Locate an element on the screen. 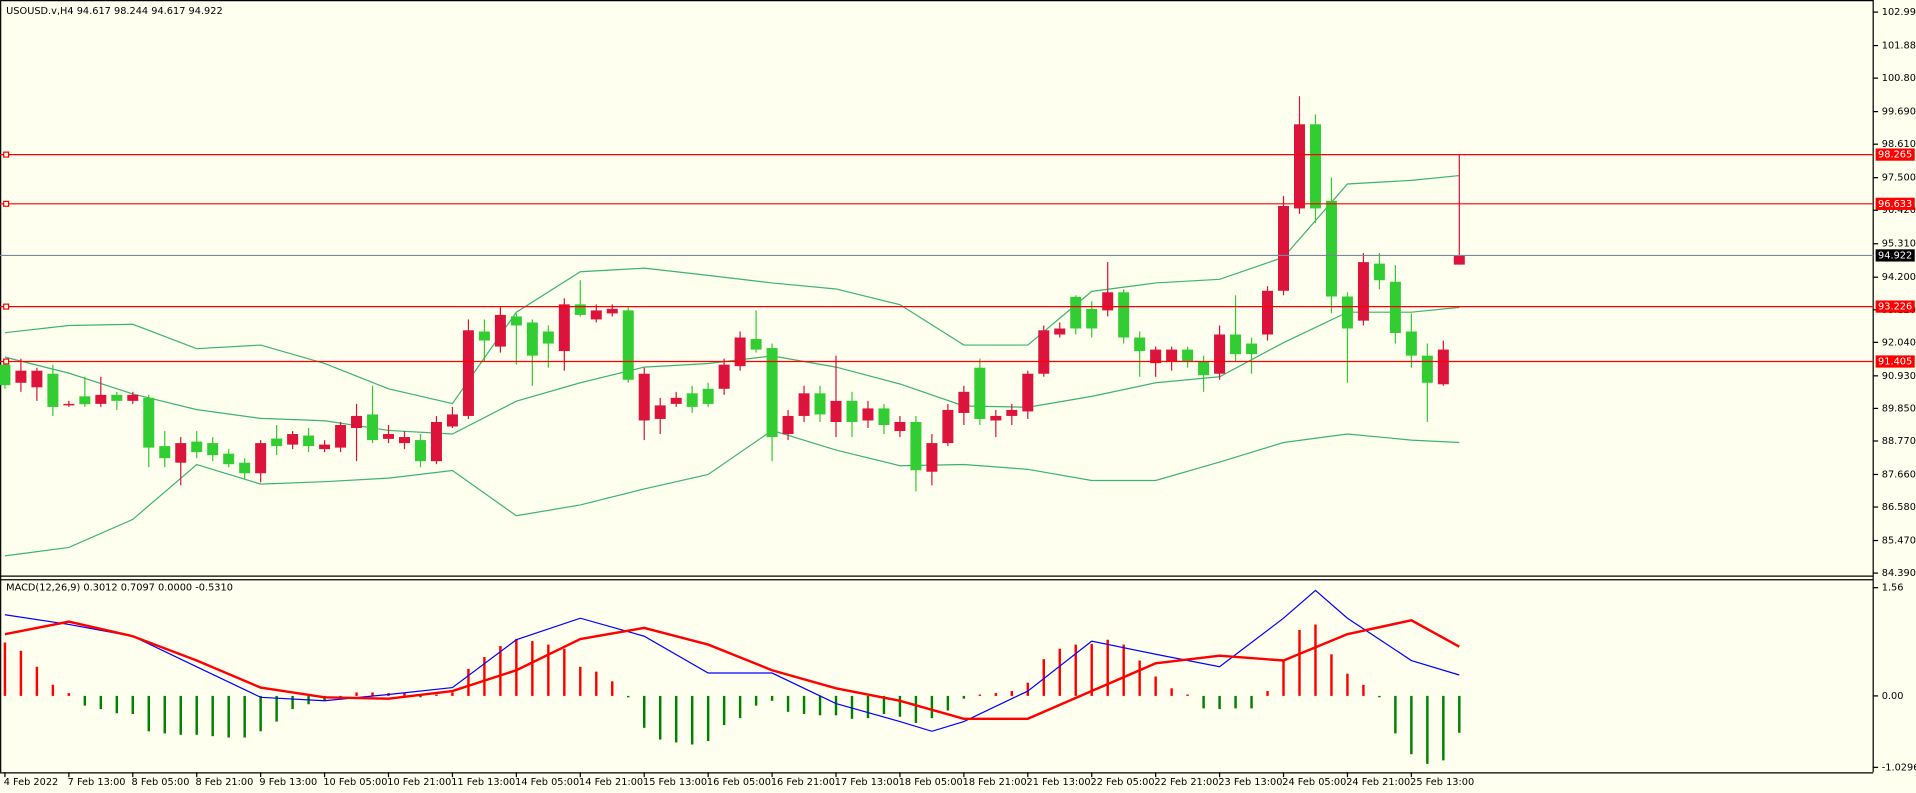 Image resolution: width=1916 pixels, height=793 pixels. x-tick-label: 10 Feb 21:00 is located at coordinates (419, 782).